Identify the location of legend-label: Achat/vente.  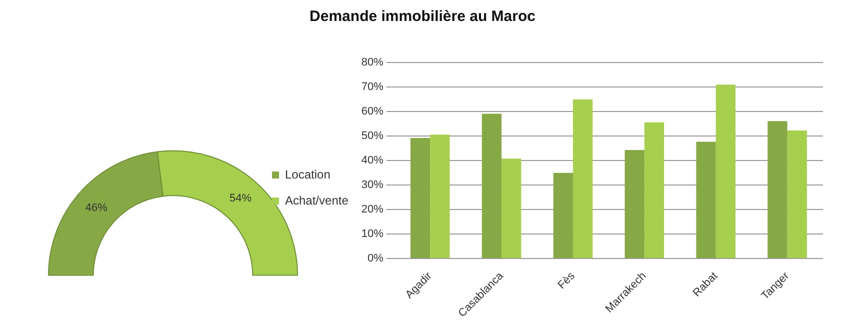
(317, 200).